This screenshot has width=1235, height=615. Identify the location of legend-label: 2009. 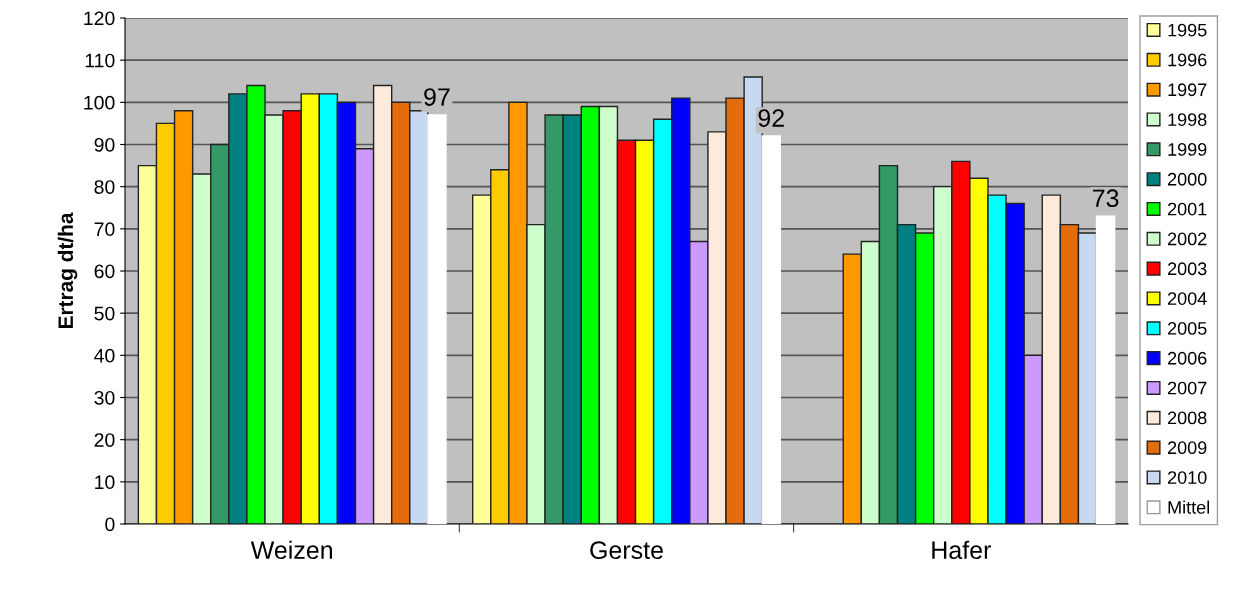
(1187, 448).